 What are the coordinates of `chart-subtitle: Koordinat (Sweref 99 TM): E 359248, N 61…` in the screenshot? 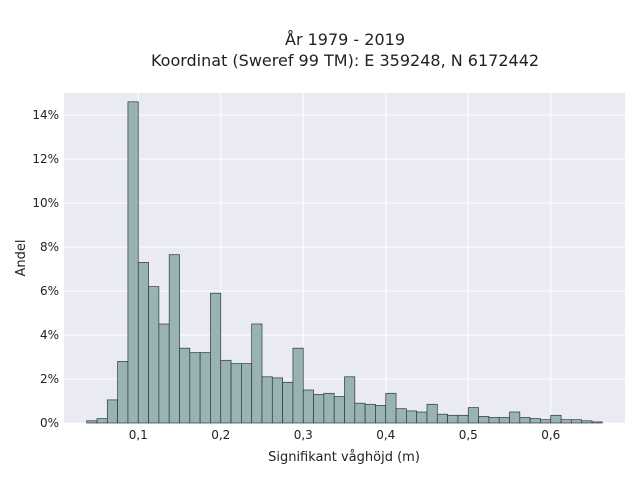 It's located at (345, 60).